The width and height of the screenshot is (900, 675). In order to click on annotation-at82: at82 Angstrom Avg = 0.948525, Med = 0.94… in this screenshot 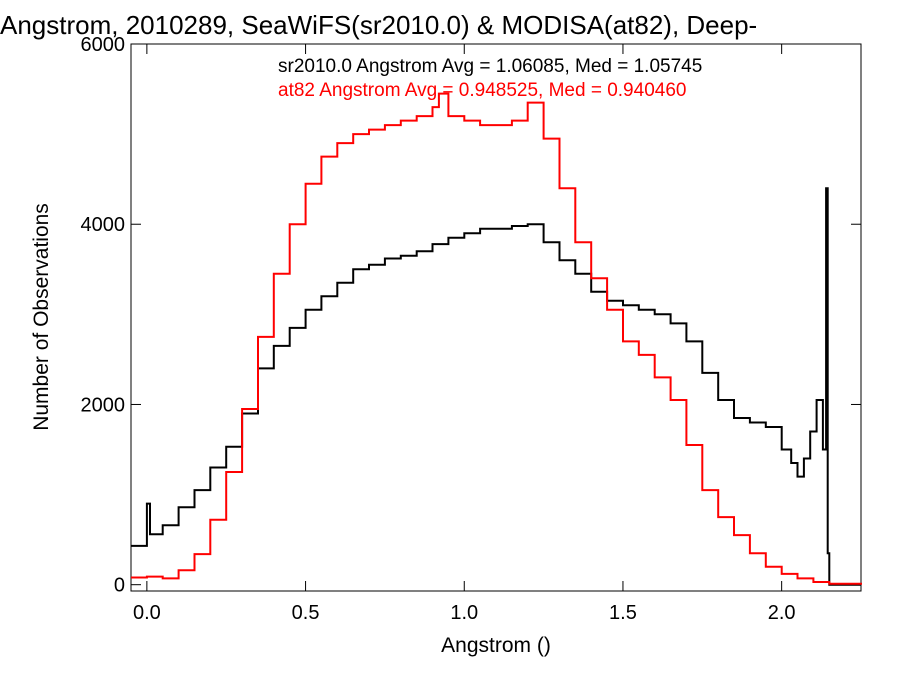, I will do `click(482, 90)`.